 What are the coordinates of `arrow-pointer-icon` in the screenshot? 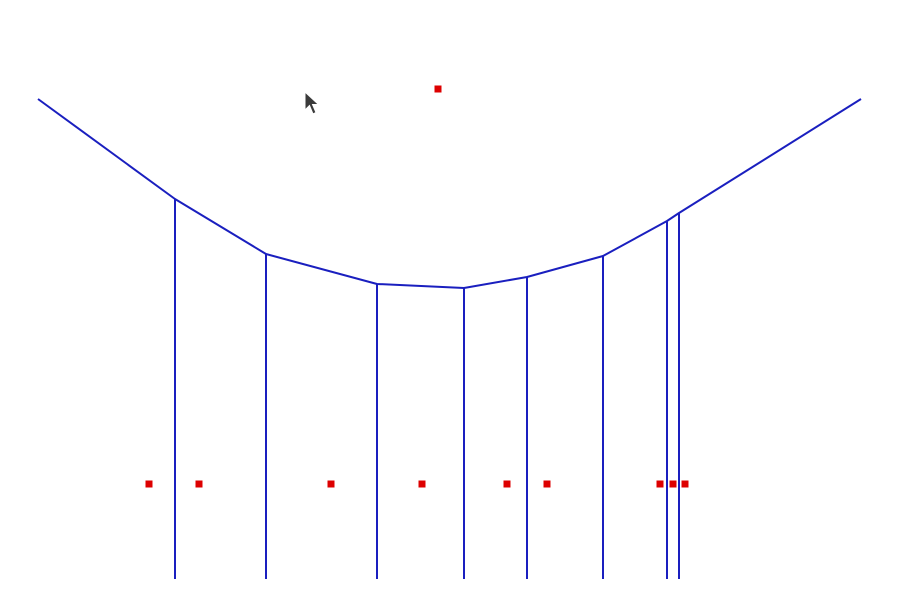 It's located at (312, 102).